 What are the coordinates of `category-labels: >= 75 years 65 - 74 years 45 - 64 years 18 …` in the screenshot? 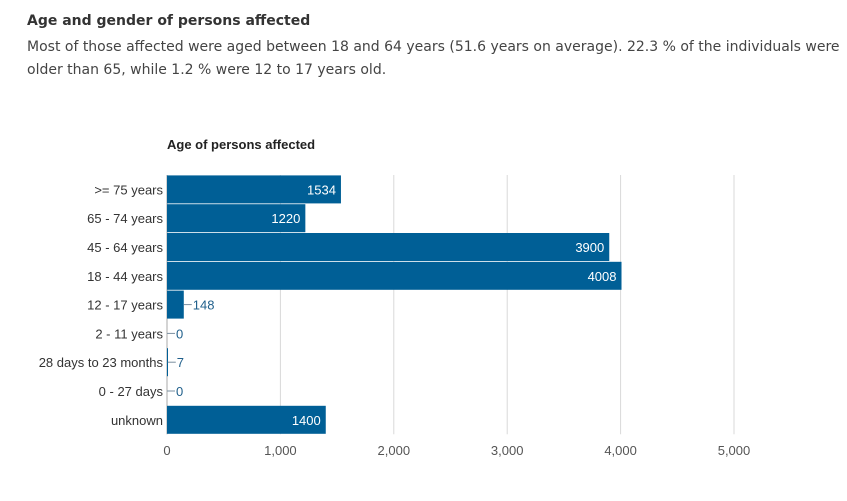 It's located at (101, 304).